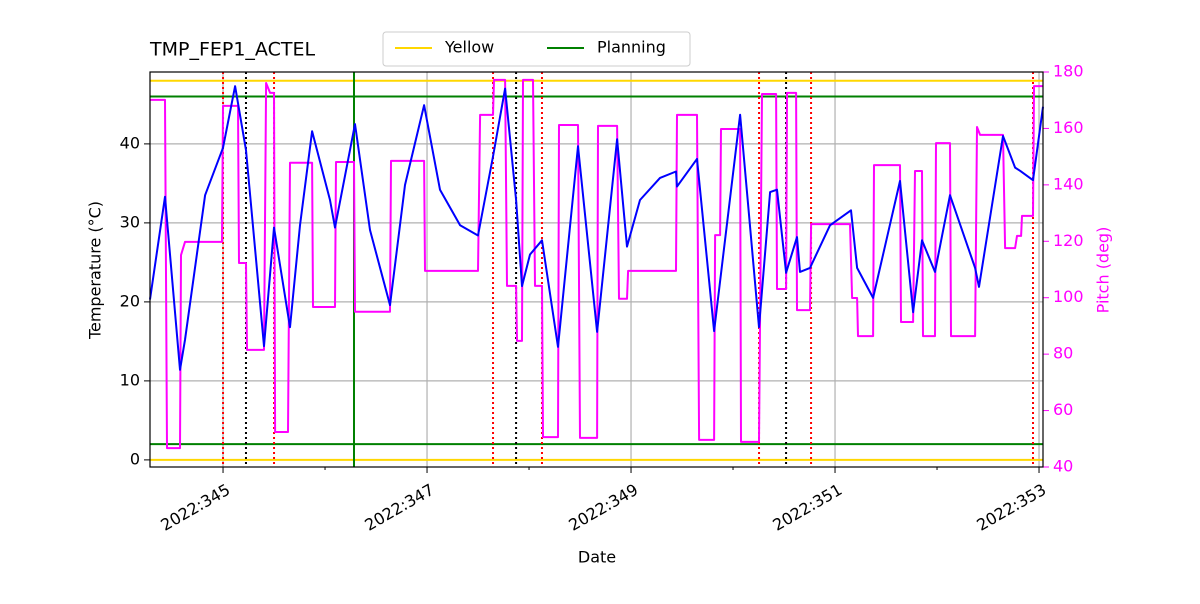  What do you see at coordinates (1068, 127) in the screenshot?
I see `y2-tick-label: 160` at bounding box center [1068, 127].